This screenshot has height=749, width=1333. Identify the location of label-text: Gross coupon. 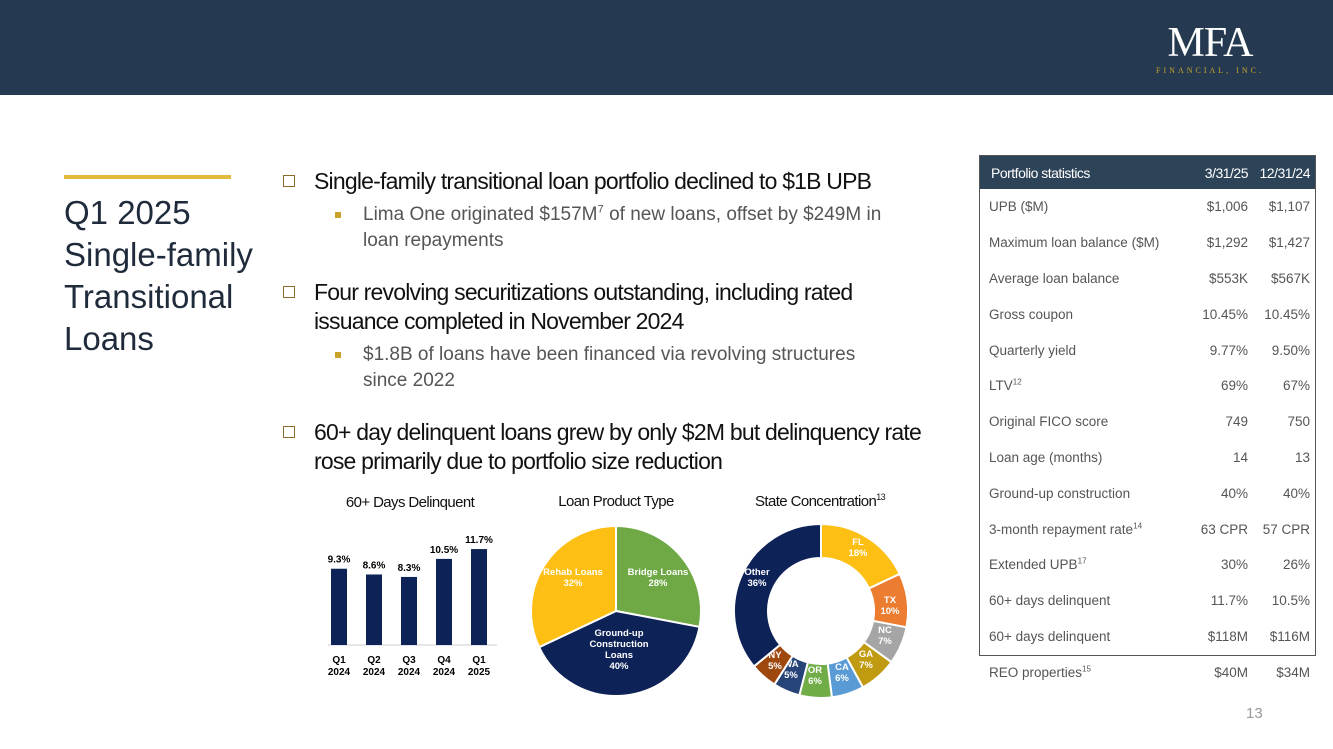
(1031, 314).